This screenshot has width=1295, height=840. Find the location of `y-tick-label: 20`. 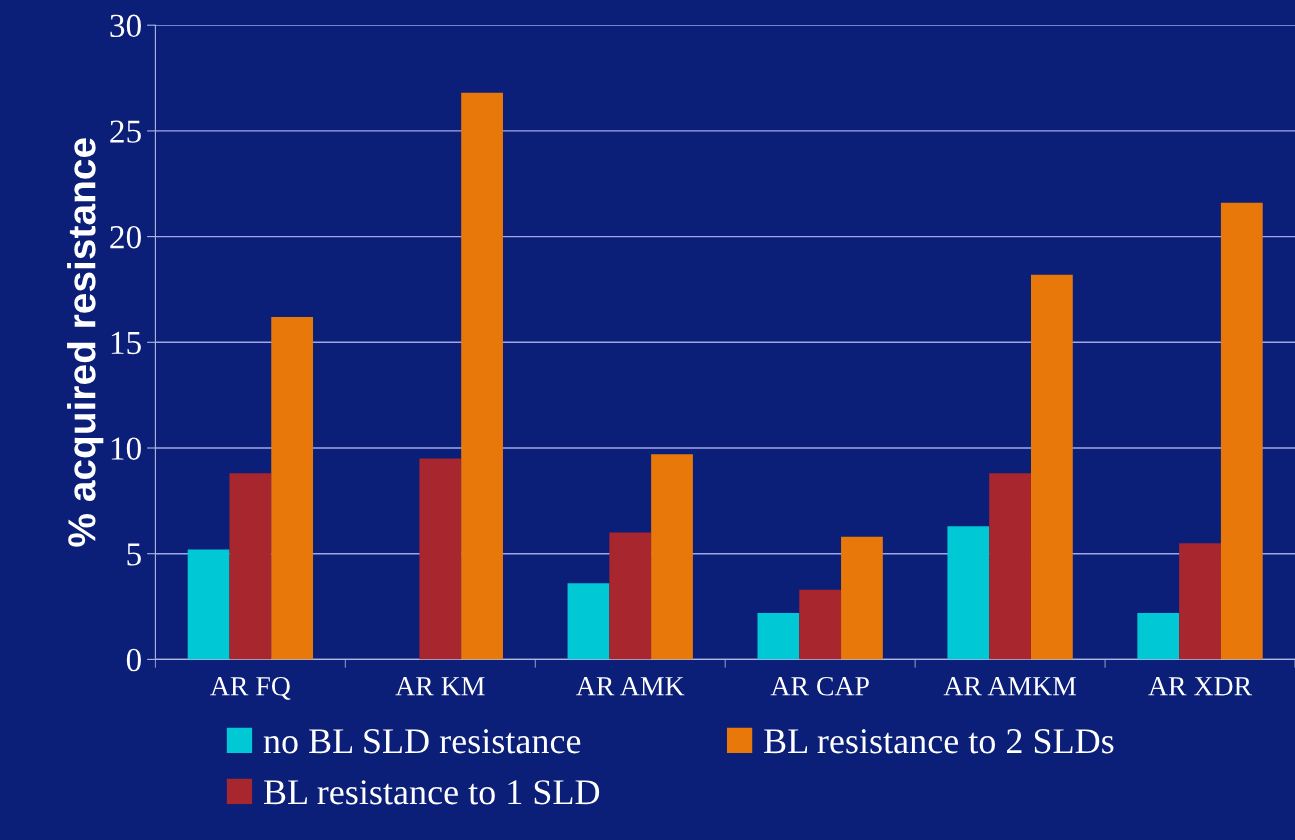

y-tick-label: 20 is located at coordinates (125, 237).